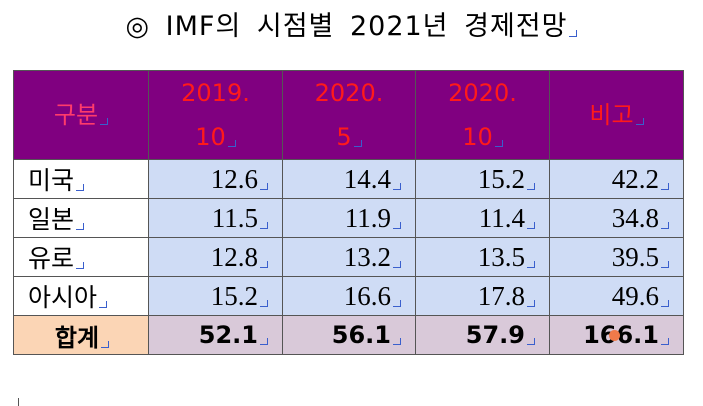 The image size is (703, 406). I want to click on value-cell: 57.9, so click(482, 335).